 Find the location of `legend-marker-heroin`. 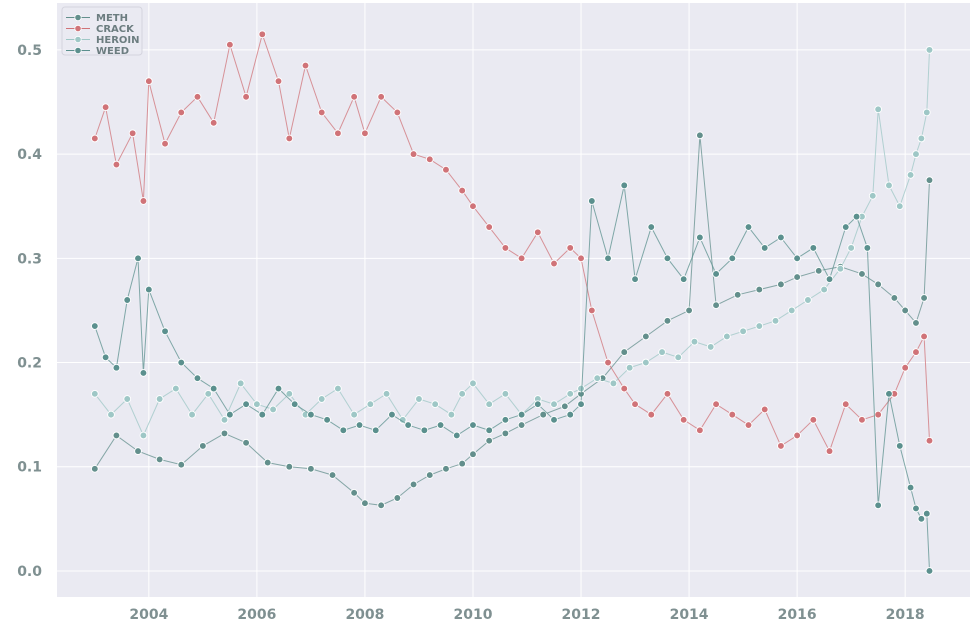

legend-marker-heroin is located at coordinates (78, 39).